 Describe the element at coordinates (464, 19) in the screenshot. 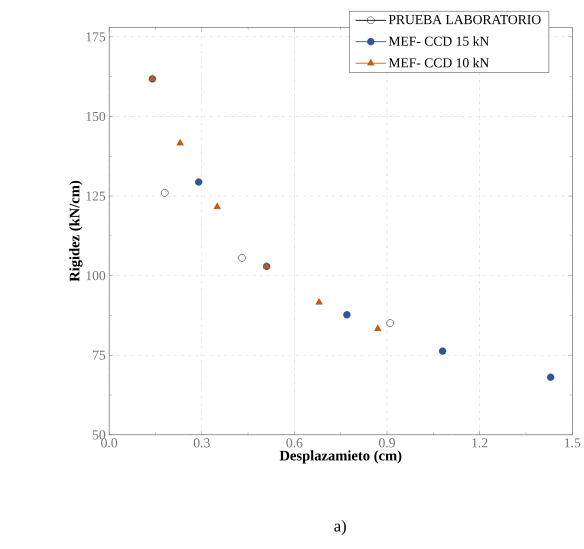

I see `legend-label: PRUEBA LABORATORIO` at that location.